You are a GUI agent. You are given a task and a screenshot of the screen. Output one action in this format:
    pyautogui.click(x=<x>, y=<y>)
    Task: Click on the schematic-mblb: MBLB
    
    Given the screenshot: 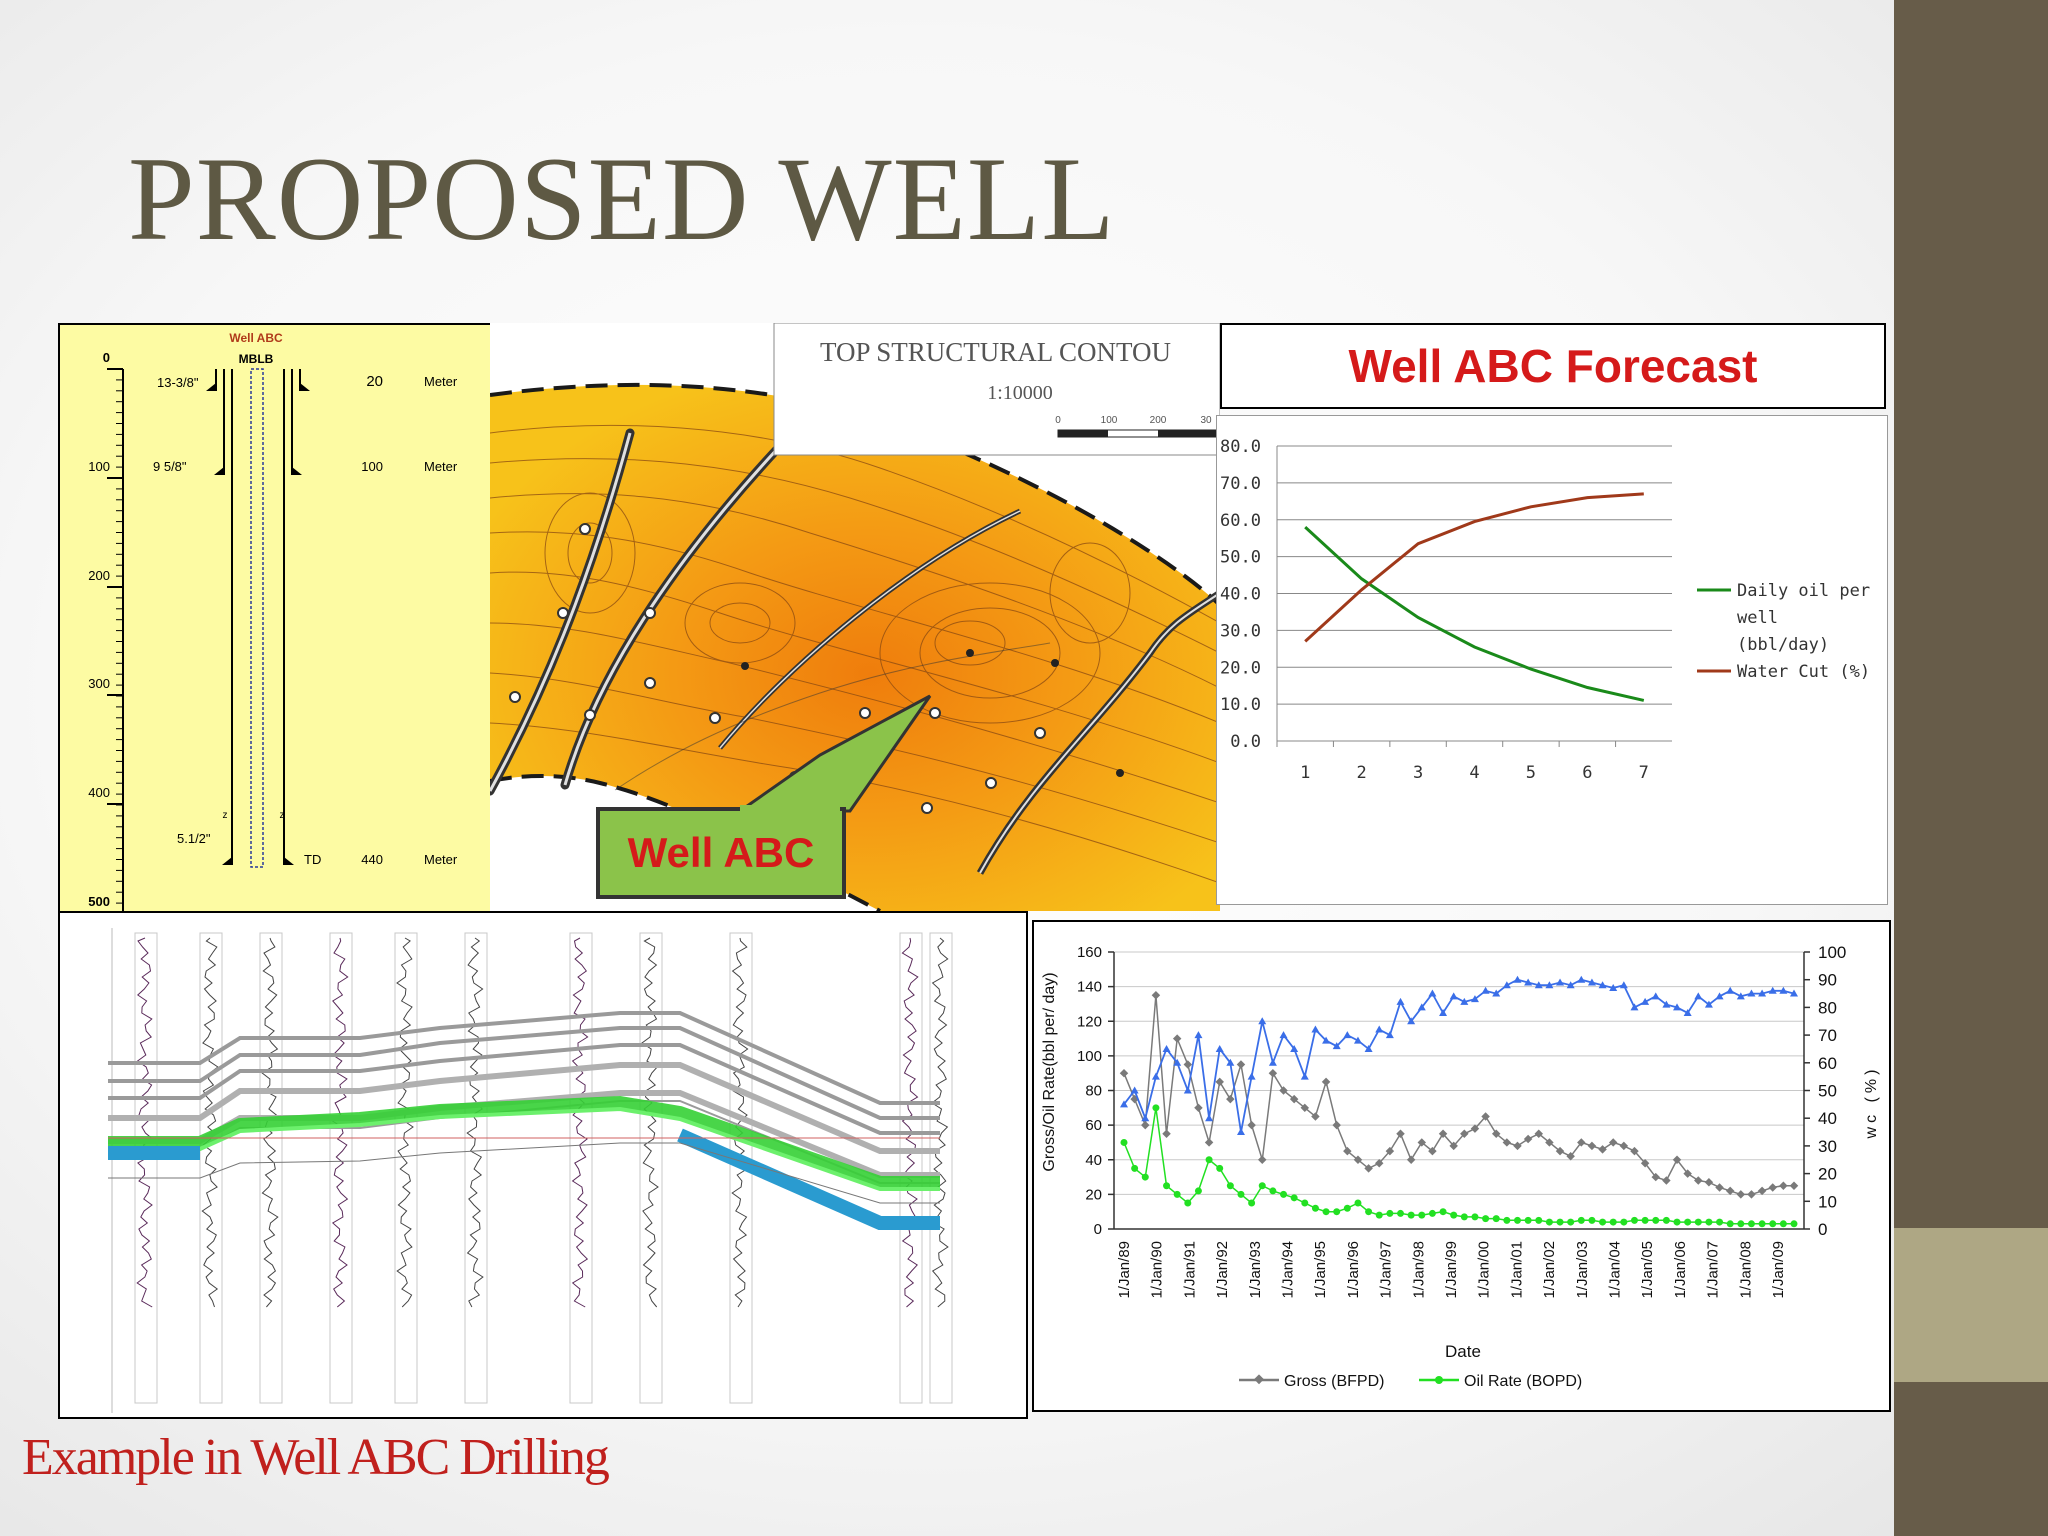 What is the action you would take?
    pyautogui.click(x=256, y=359)
    